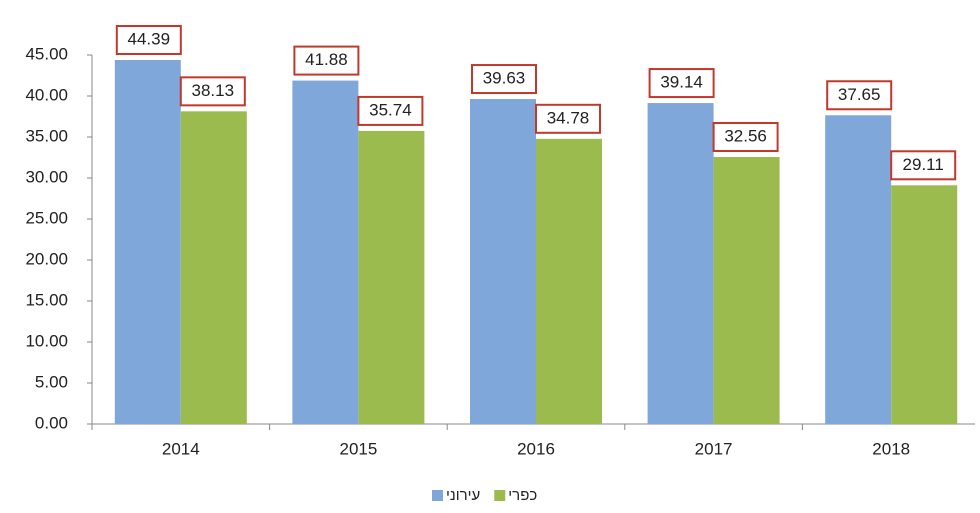 The width and height of the screenshot is (980, 513). I want to click on value-label: 34.78, so click(568, 117).